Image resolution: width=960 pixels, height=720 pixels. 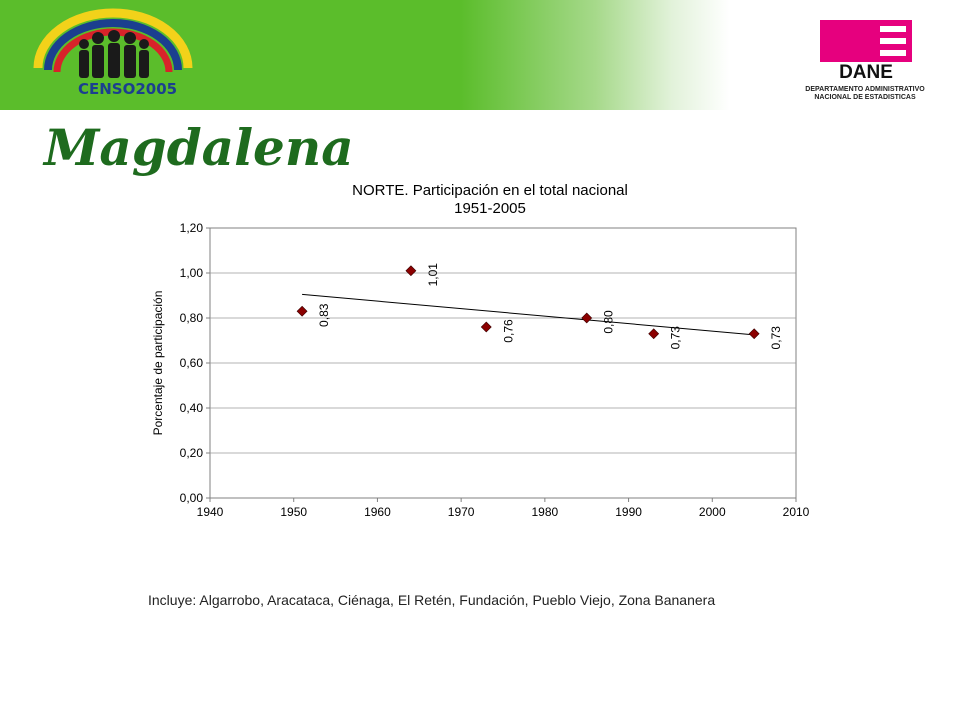 What do you see at coordinates (210, 512) in the screenshot?
I see `x-tick-label: 1940` at bounding box center [210, 512].